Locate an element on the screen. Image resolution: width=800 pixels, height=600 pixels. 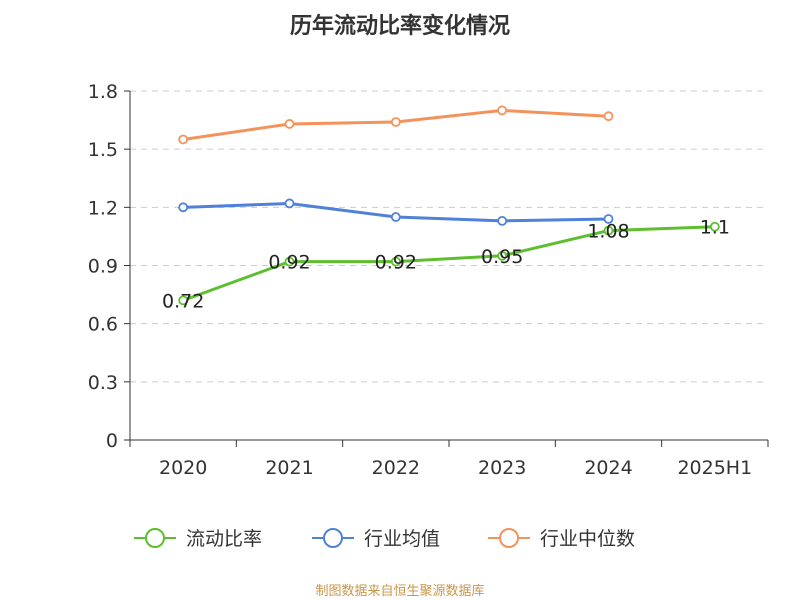
legend-item: 行业中位数 is located at coordinates (561, 539).